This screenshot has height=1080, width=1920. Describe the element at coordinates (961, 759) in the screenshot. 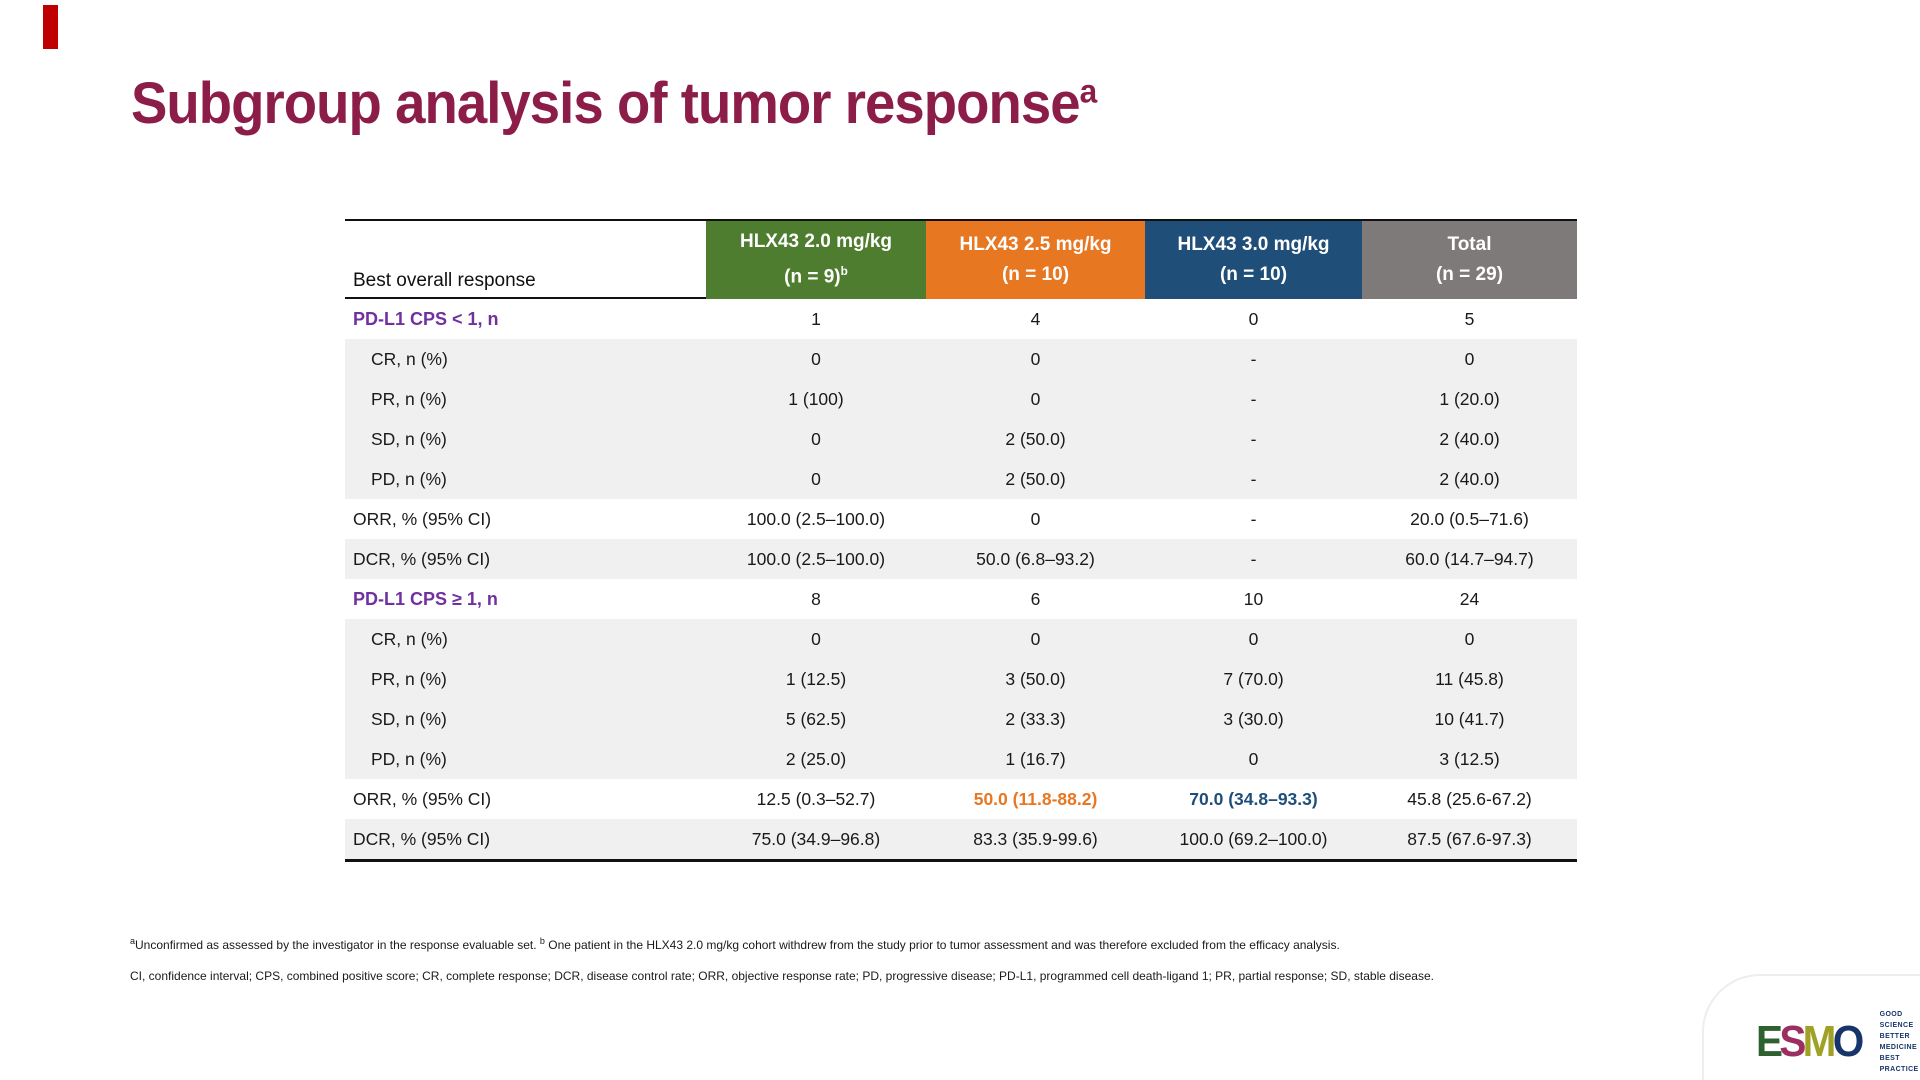

I see `table-row: PD, n (%) 2 (25.0) 1 (16.7) 0 3 (12.5)` at that location.